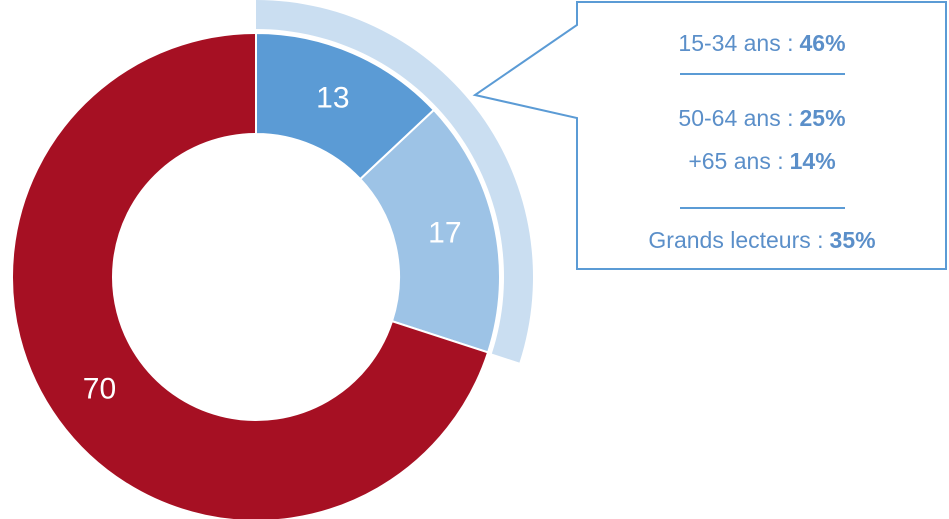 This screenshot has width=949, height=519. I want to click on annotation-value: 25%, so click(823, 118).